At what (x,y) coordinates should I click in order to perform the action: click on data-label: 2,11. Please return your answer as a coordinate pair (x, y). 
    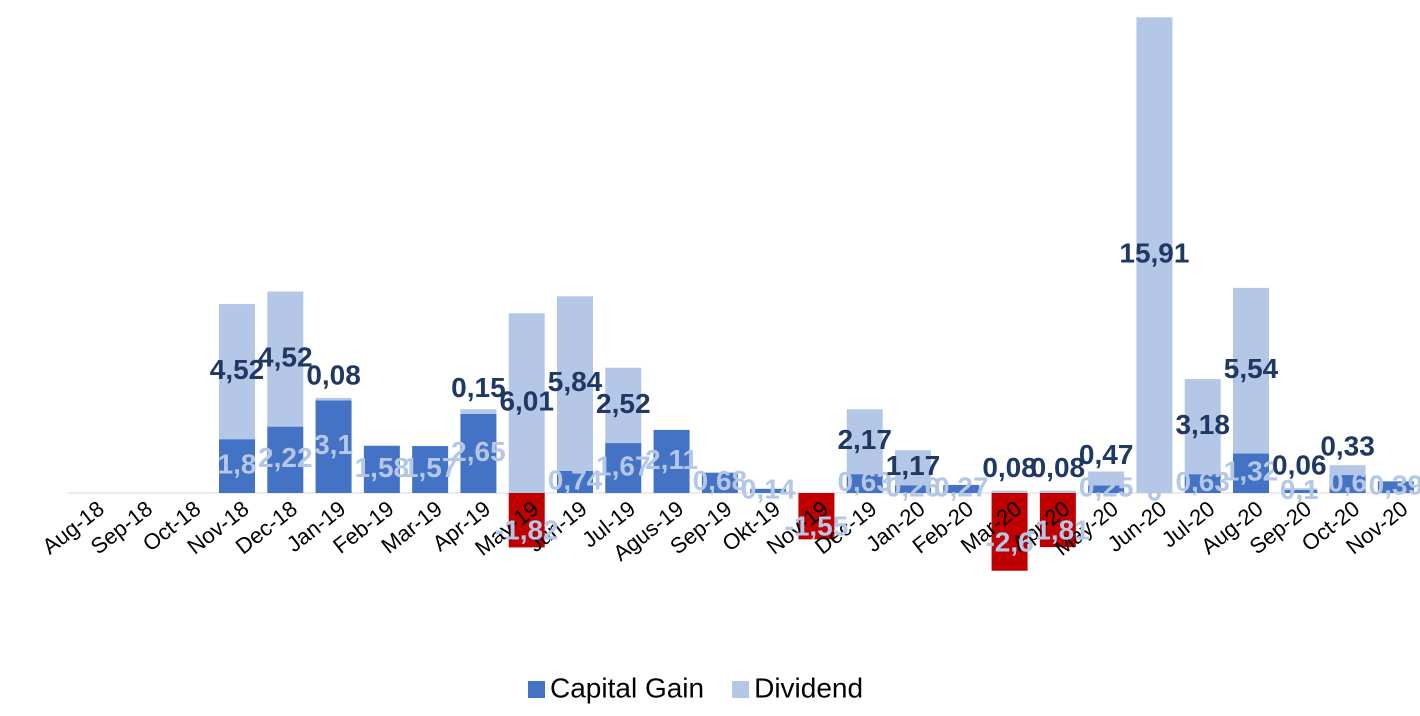
    Looking at the image, I should click on (671, 459).